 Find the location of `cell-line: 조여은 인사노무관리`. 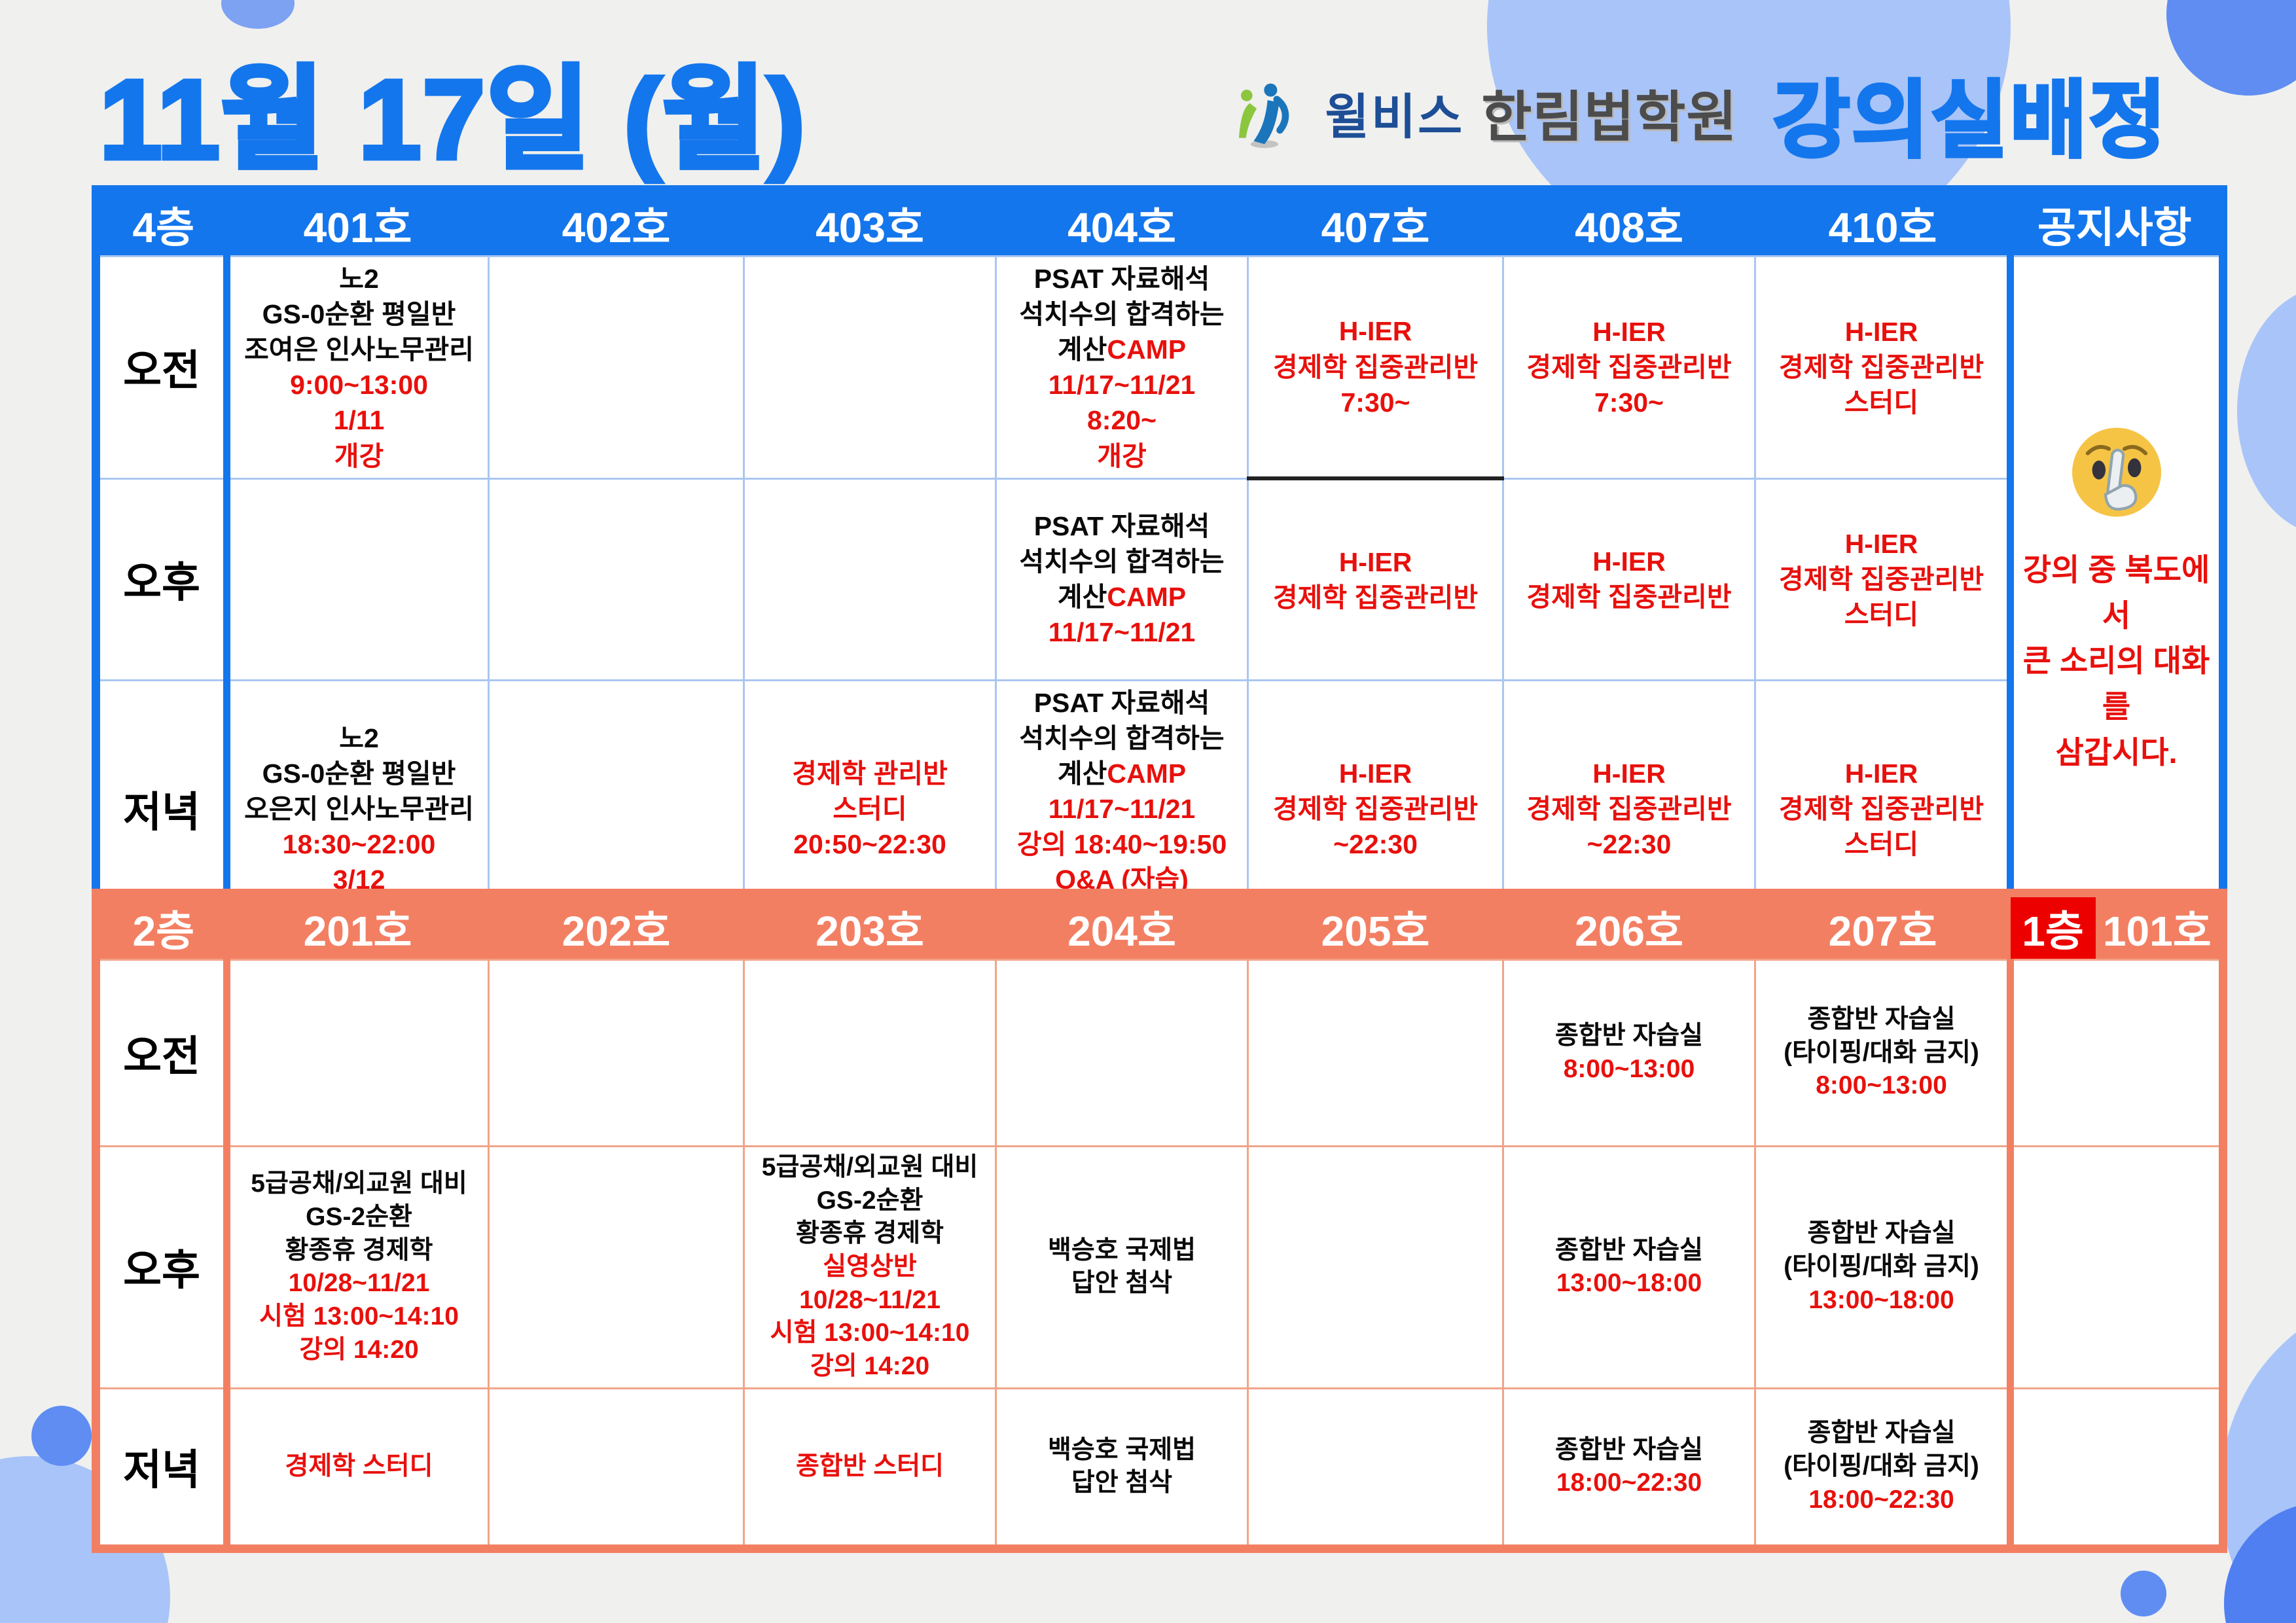

cell-line: 조여은 인사노무관리 is located at coordinates (359, 350).